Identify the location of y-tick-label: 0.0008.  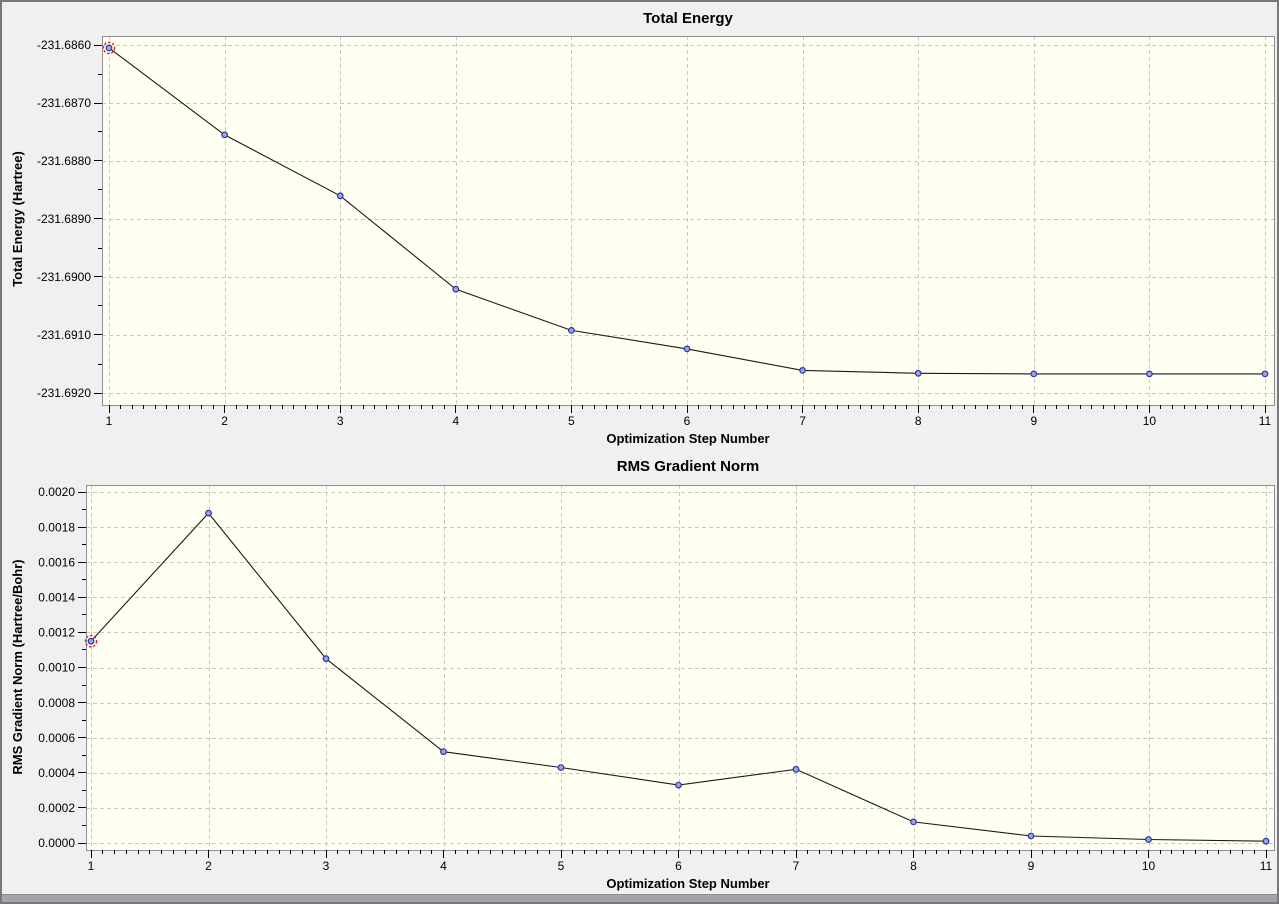
(56, 703).